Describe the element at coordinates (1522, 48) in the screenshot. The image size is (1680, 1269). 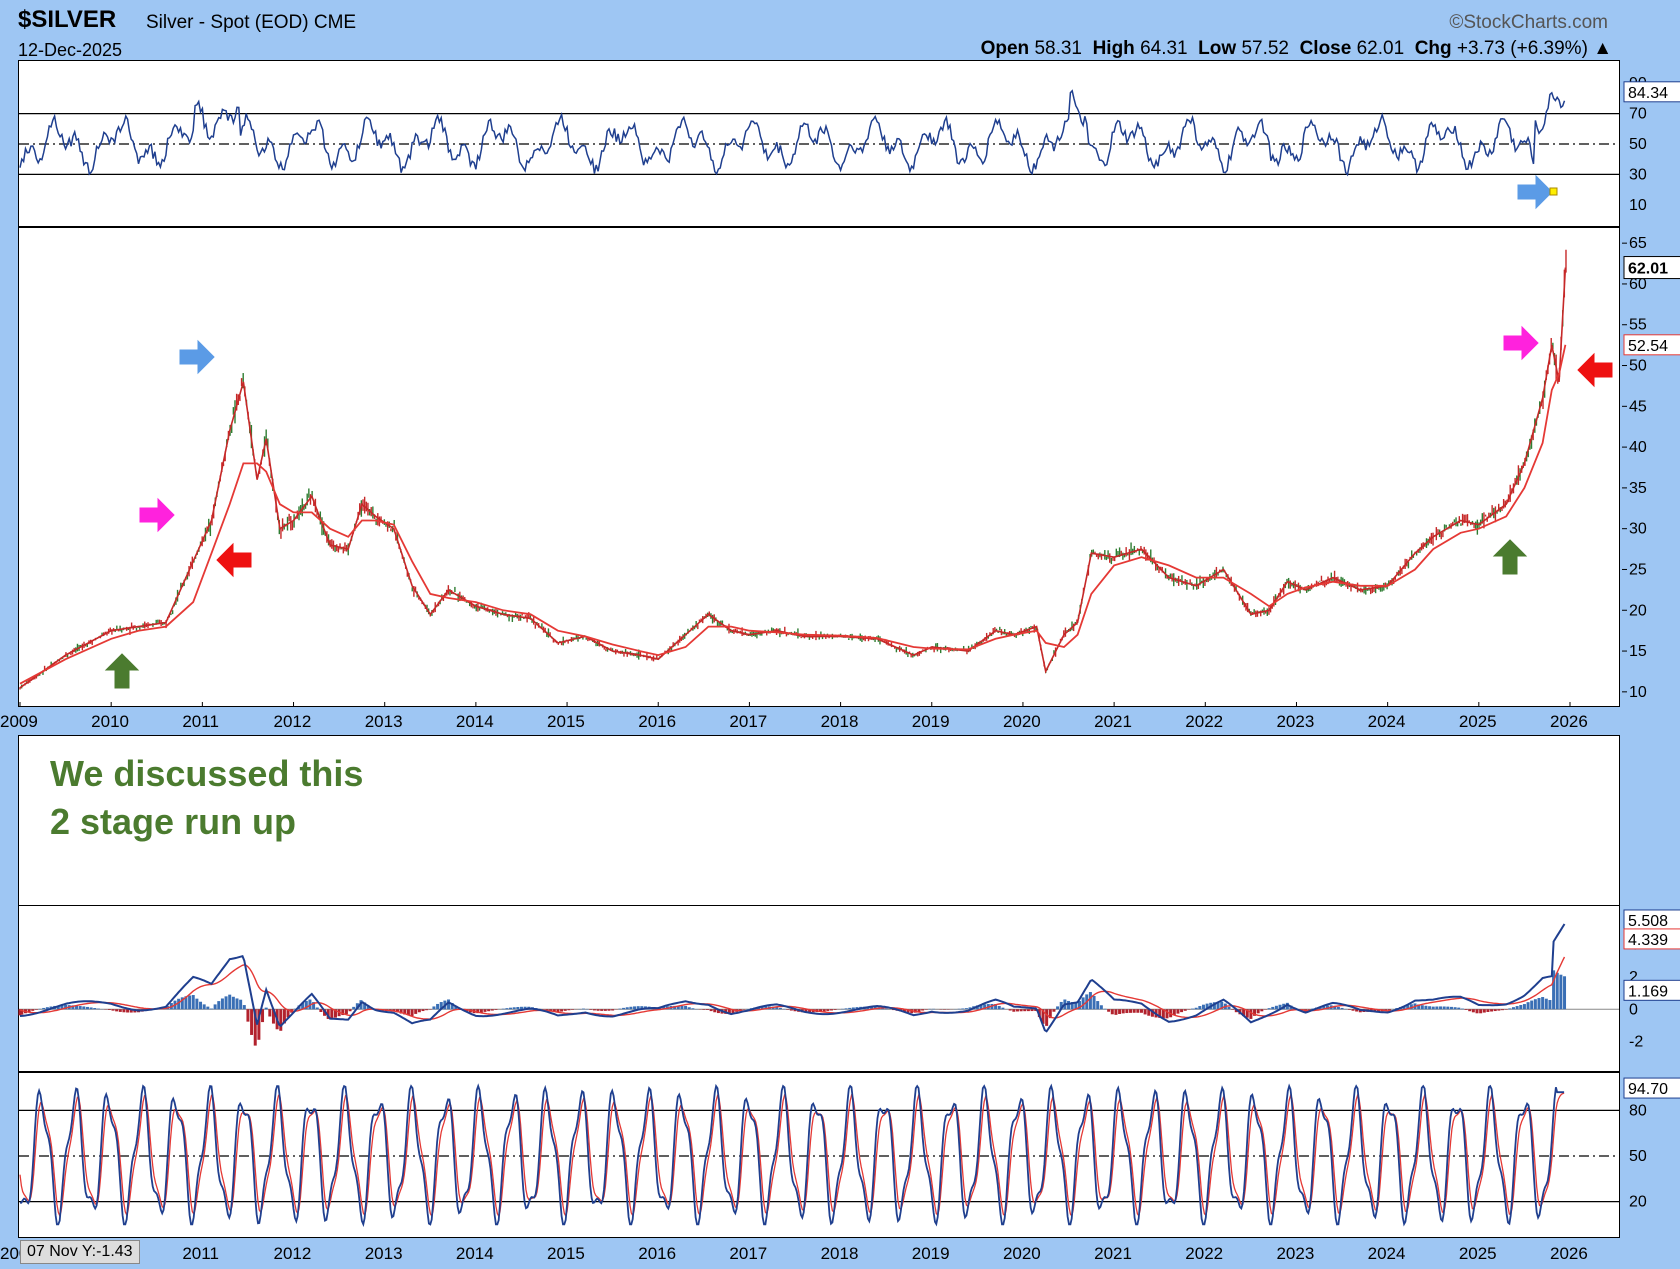
I see `chg-value: +3.73 (+6.39%)` at that location.